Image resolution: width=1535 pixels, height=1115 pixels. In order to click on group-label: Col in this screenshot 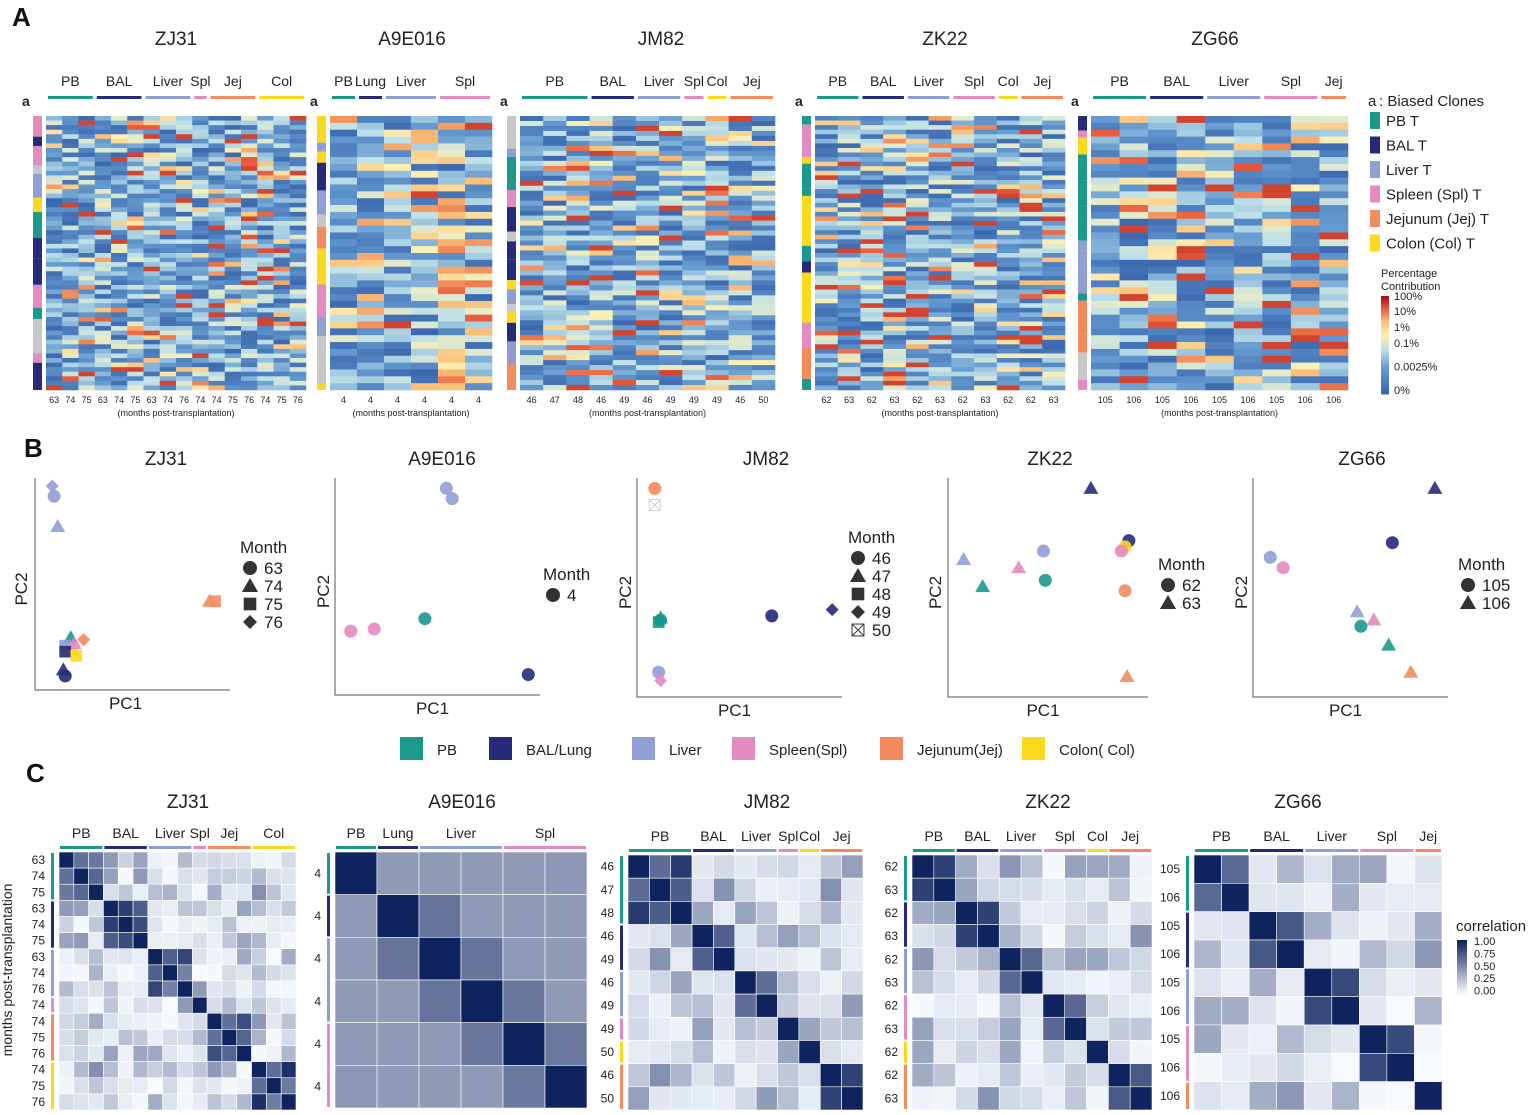, I will do `click(1008, 81)`.